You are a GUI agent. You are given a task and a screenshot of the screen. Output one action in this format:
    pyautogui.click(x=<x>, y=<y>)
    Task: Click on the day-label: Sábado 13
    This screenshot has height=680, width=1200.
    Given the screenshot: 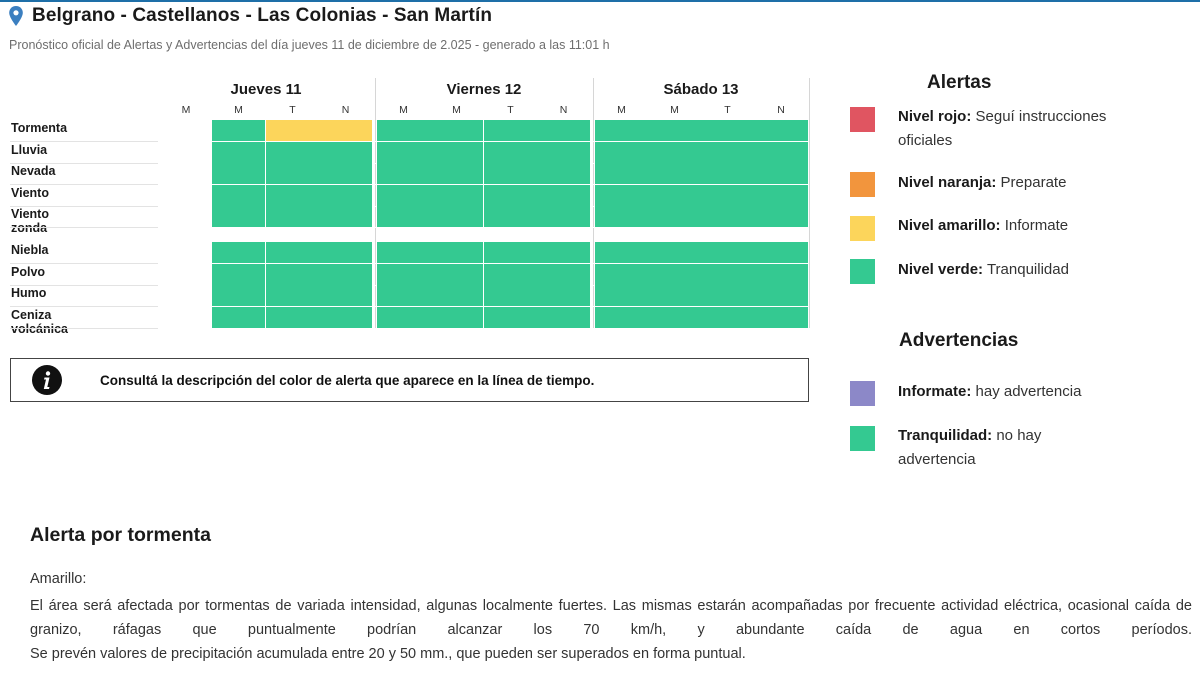 What is the action you would take?
    pyautogui.click(x=701, y=89)
    